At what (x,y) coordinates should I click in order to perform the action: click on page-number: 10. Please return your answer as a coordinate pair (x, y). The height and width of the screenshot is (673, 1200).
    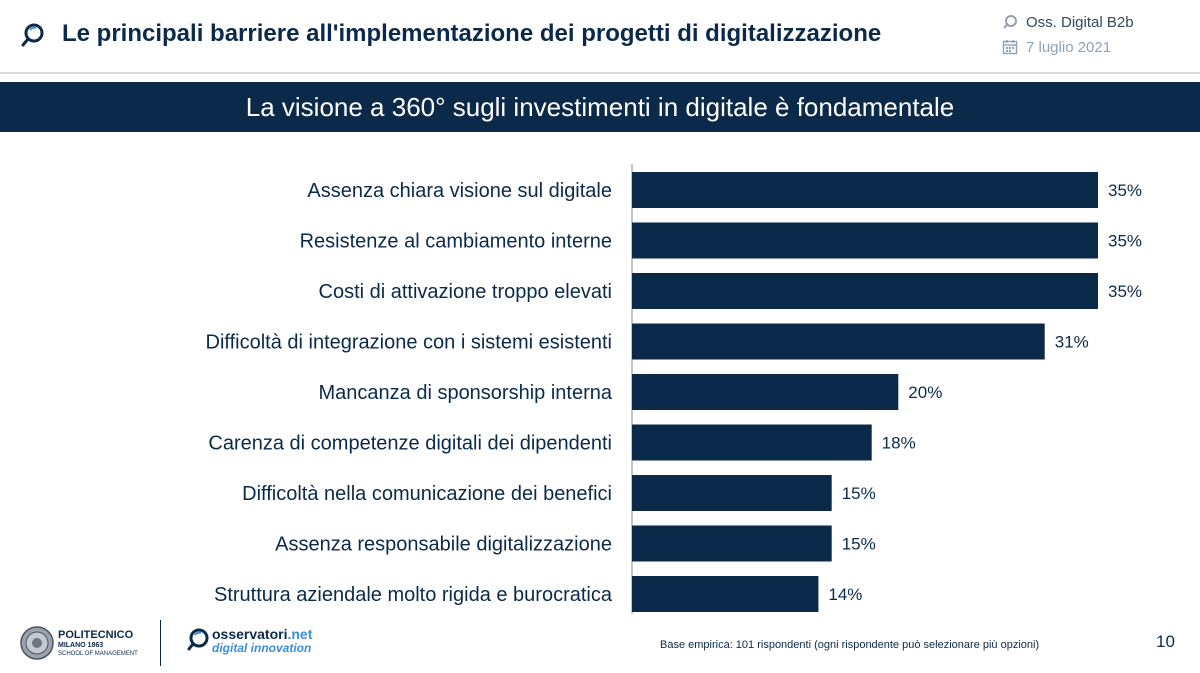
    Looking at the image, I should click on (1165, 641).